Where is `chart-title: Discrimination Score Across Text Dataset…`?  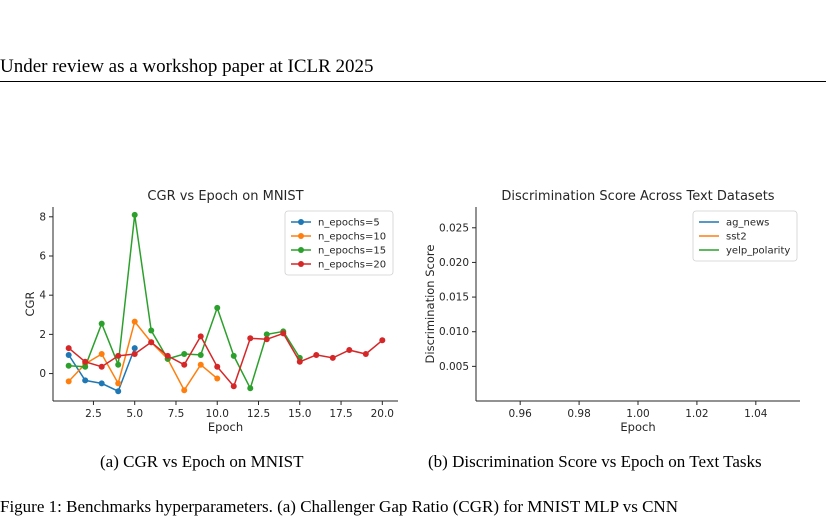
chart-title: Discrimination Score Across Text Dataset… is located at coordinates (637, 196).